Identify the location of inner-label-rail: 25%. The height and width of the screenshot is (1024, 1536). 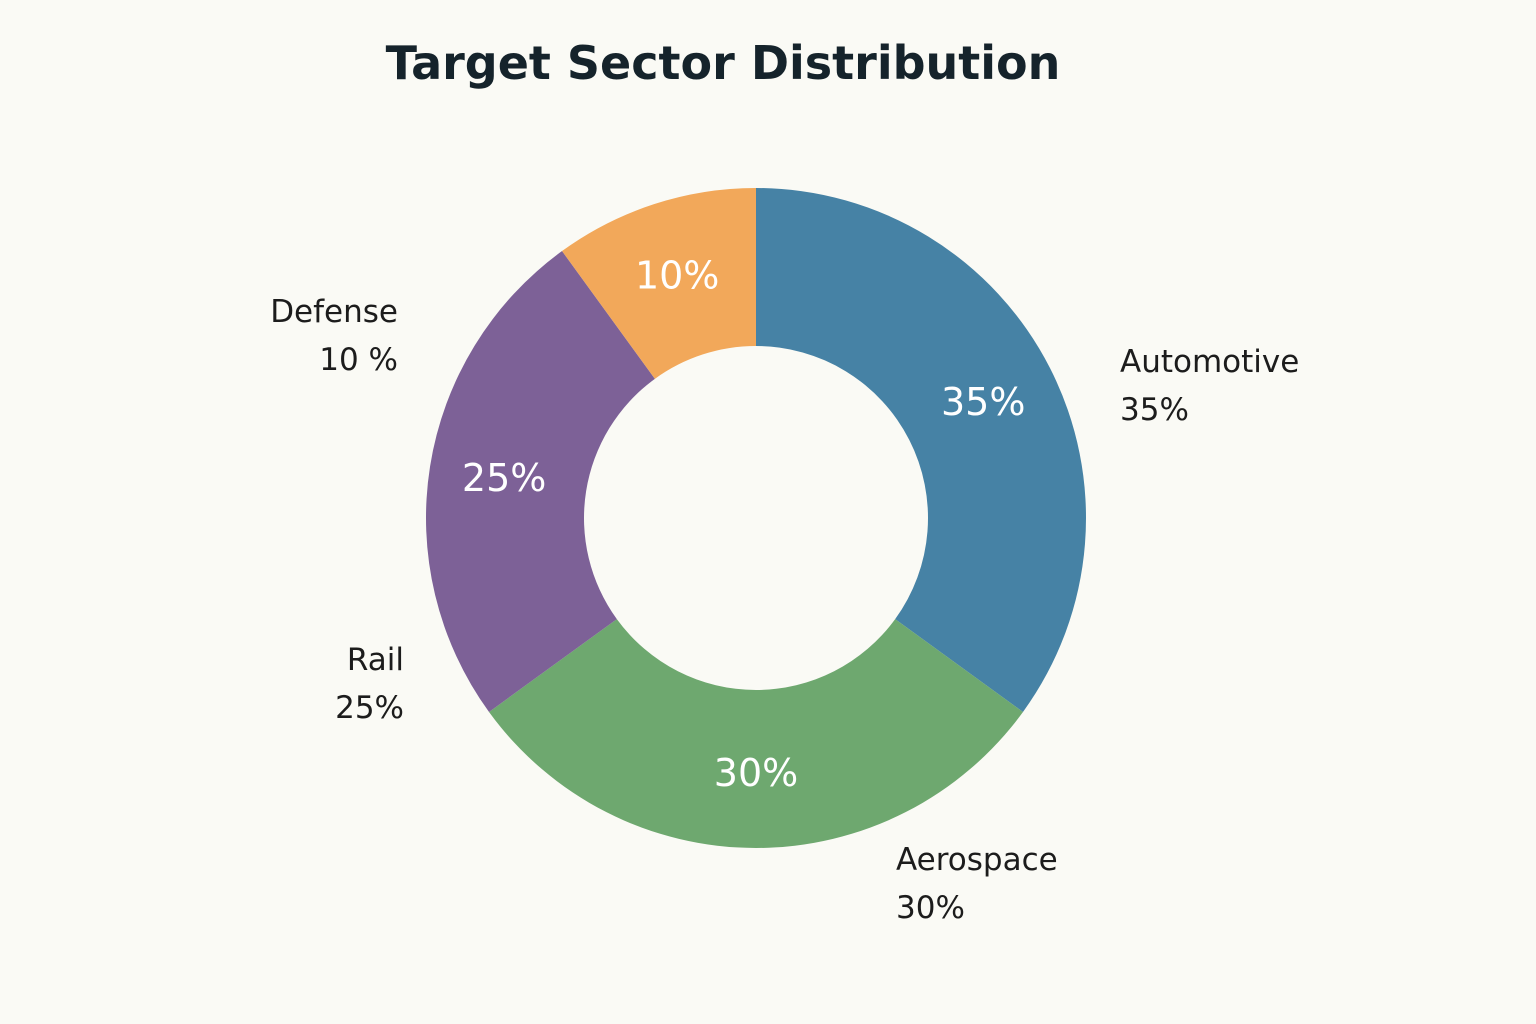
(504, 478).